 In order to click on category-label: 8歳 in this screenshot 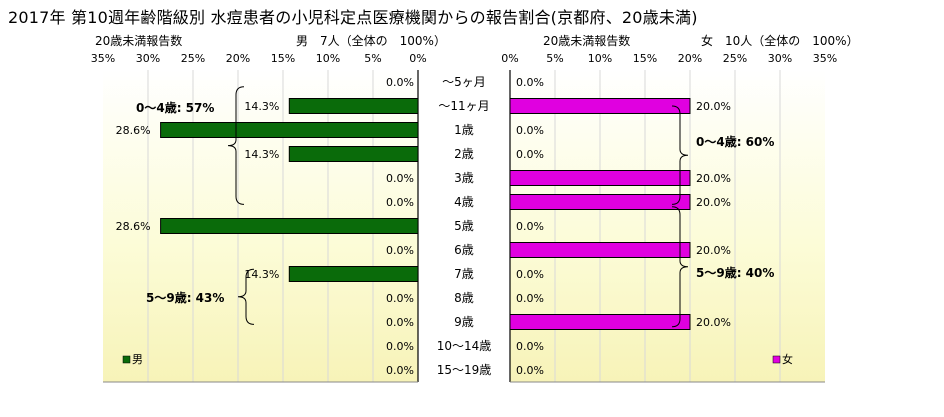, I will do `click(464, 298)`.